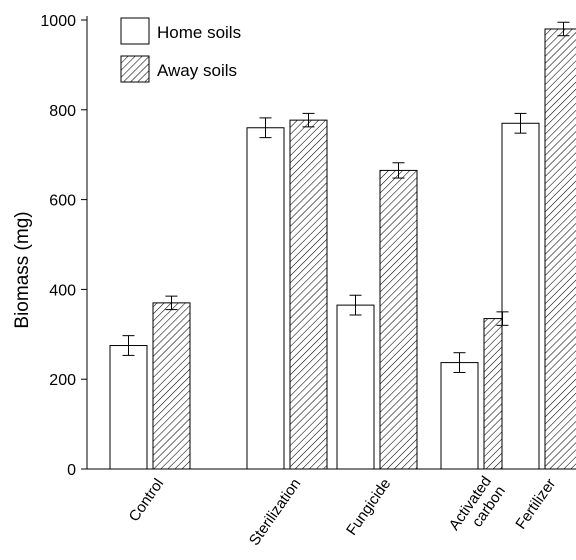  I want to click on legend-label-home-soils: Home soils, so click(199, 32).